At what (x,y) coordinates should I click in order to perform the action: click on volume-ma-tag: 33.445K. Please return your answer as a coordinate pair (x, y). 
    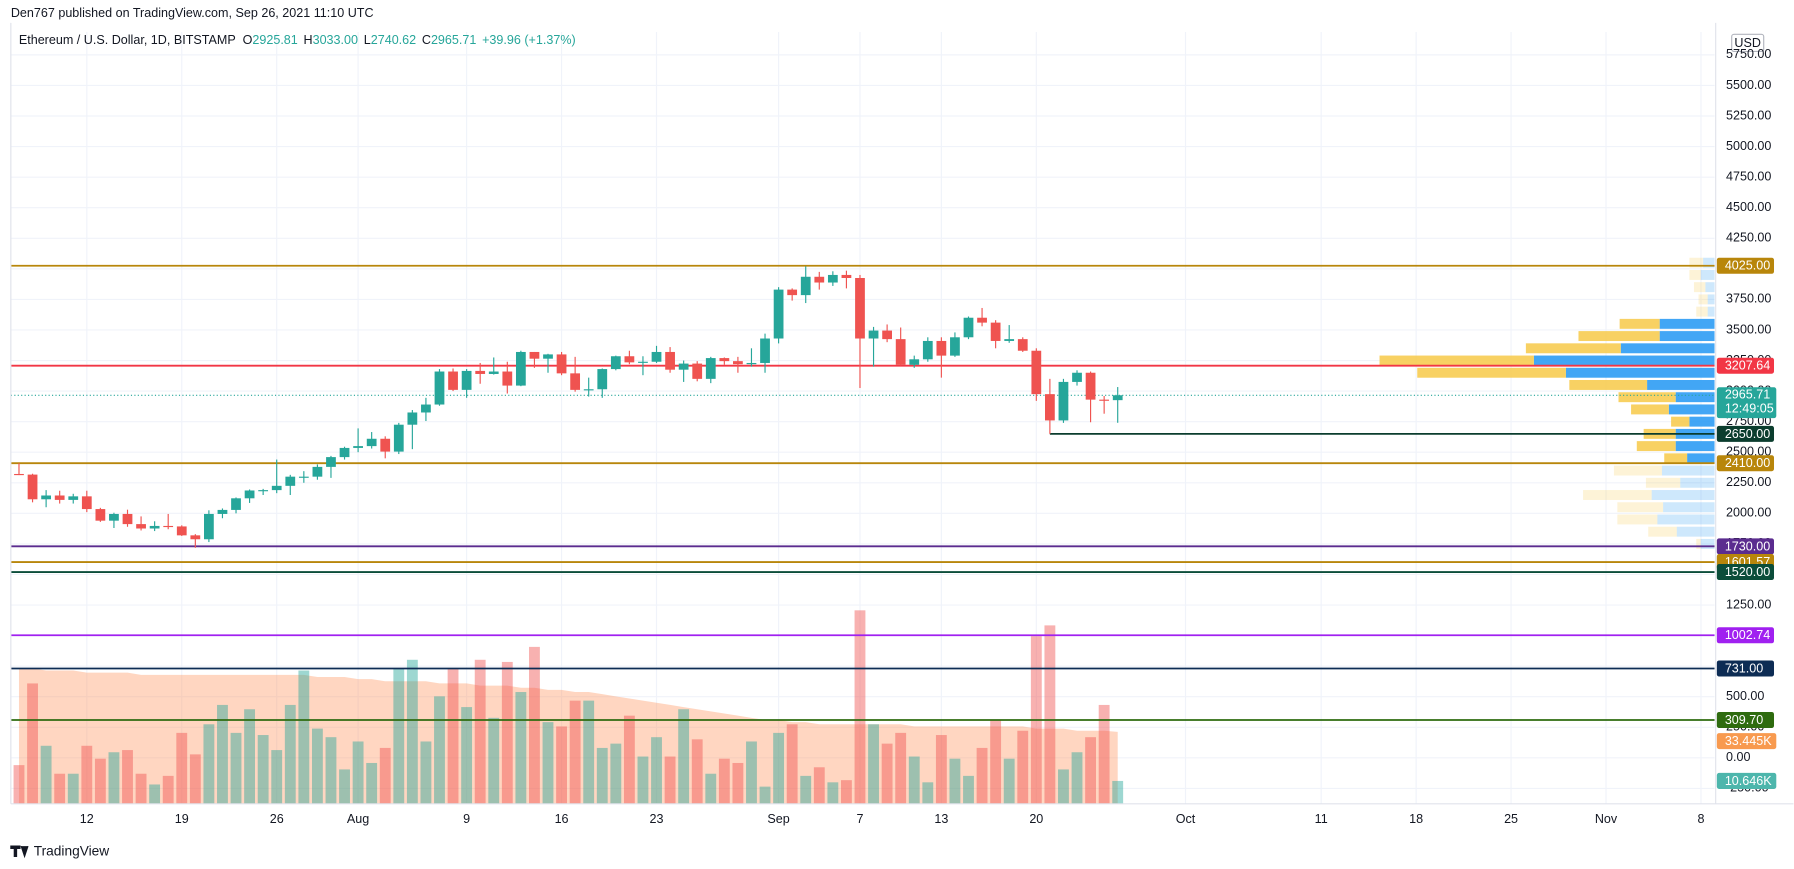
    Looking at the image, I should click on (1748, 741).